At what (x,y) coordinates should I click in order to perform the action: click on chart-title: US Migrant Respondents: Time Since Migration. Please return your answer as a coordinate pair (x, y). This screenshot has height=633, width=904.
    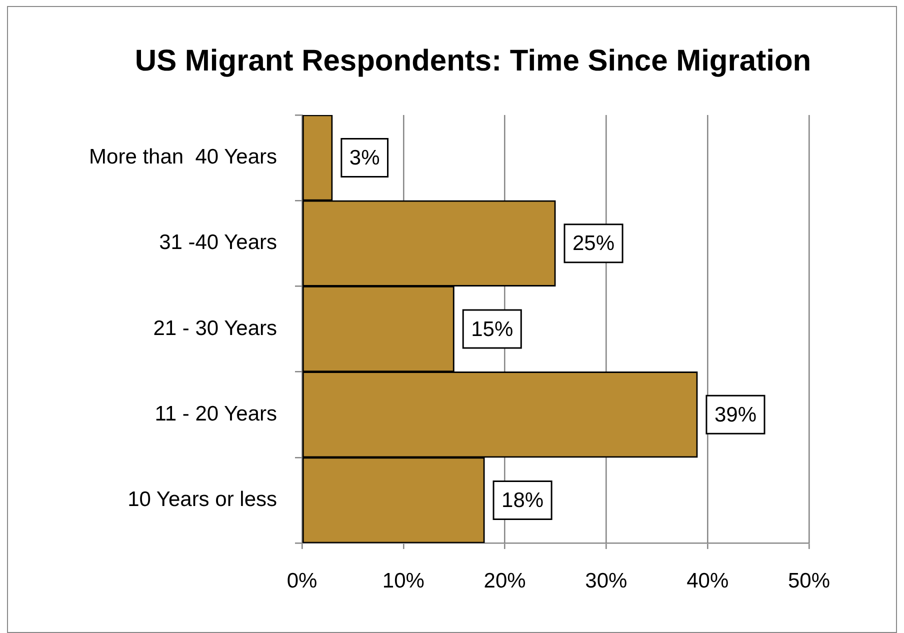
    Looking at the image, I should click on (473, 61).